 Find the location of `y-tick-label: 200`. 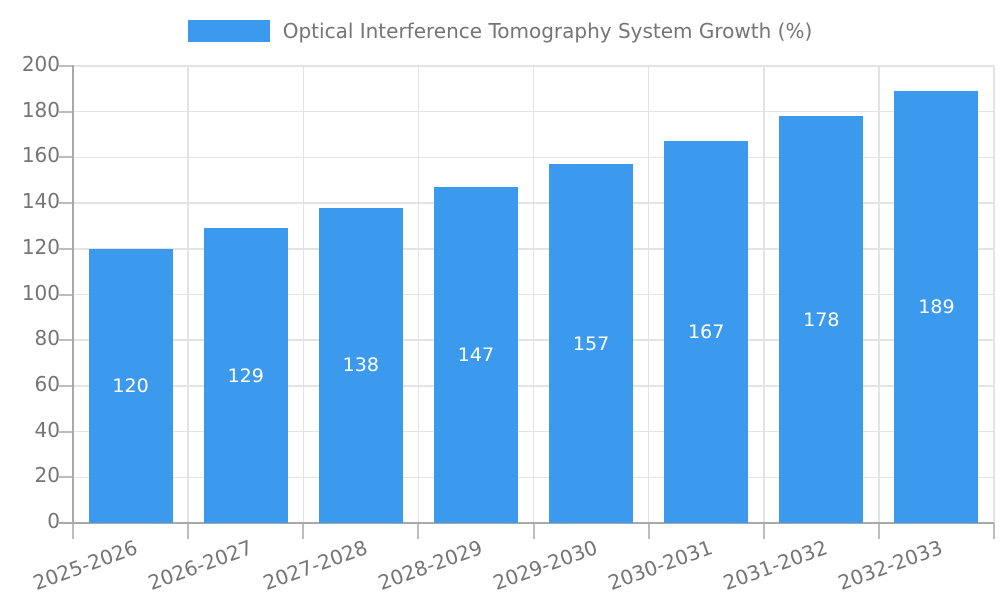

y-tick-label: 200 is located at coordinates (40, 64).